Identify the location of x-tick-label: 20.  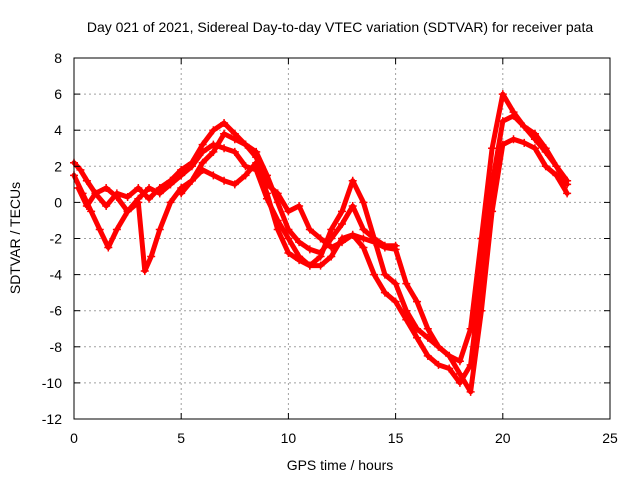
(503, 438).